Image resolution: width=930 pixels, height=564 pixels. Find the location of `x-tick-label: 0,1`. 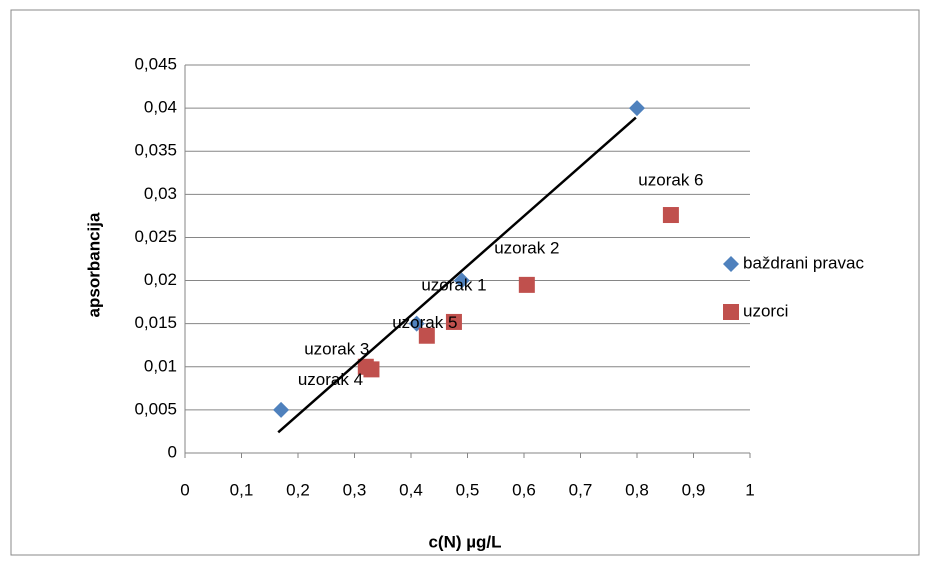

x-tick-label: 0,1 is located at coordinates (242, 489).